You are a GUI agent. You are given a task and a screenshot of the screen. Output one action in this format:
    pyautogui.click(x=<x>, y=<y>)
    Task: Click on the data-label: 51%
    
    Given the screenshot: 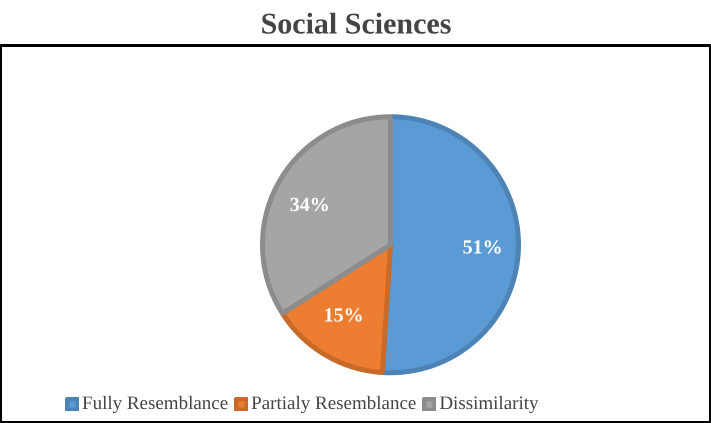 What is the action you would take?
    pyautogui.click(x=482, y=247)
    